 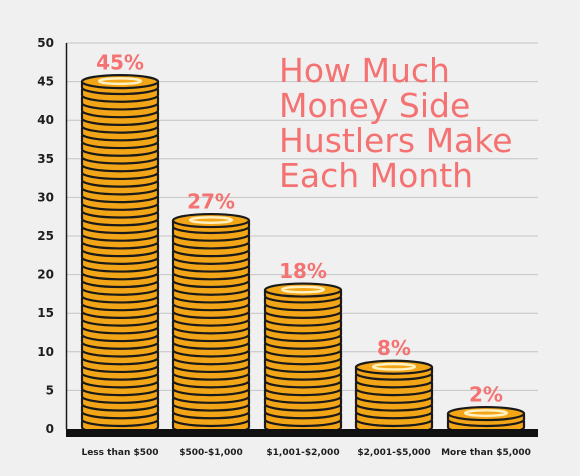 I want to click on chart-title-line: How Much, so click(x=364, y=70).